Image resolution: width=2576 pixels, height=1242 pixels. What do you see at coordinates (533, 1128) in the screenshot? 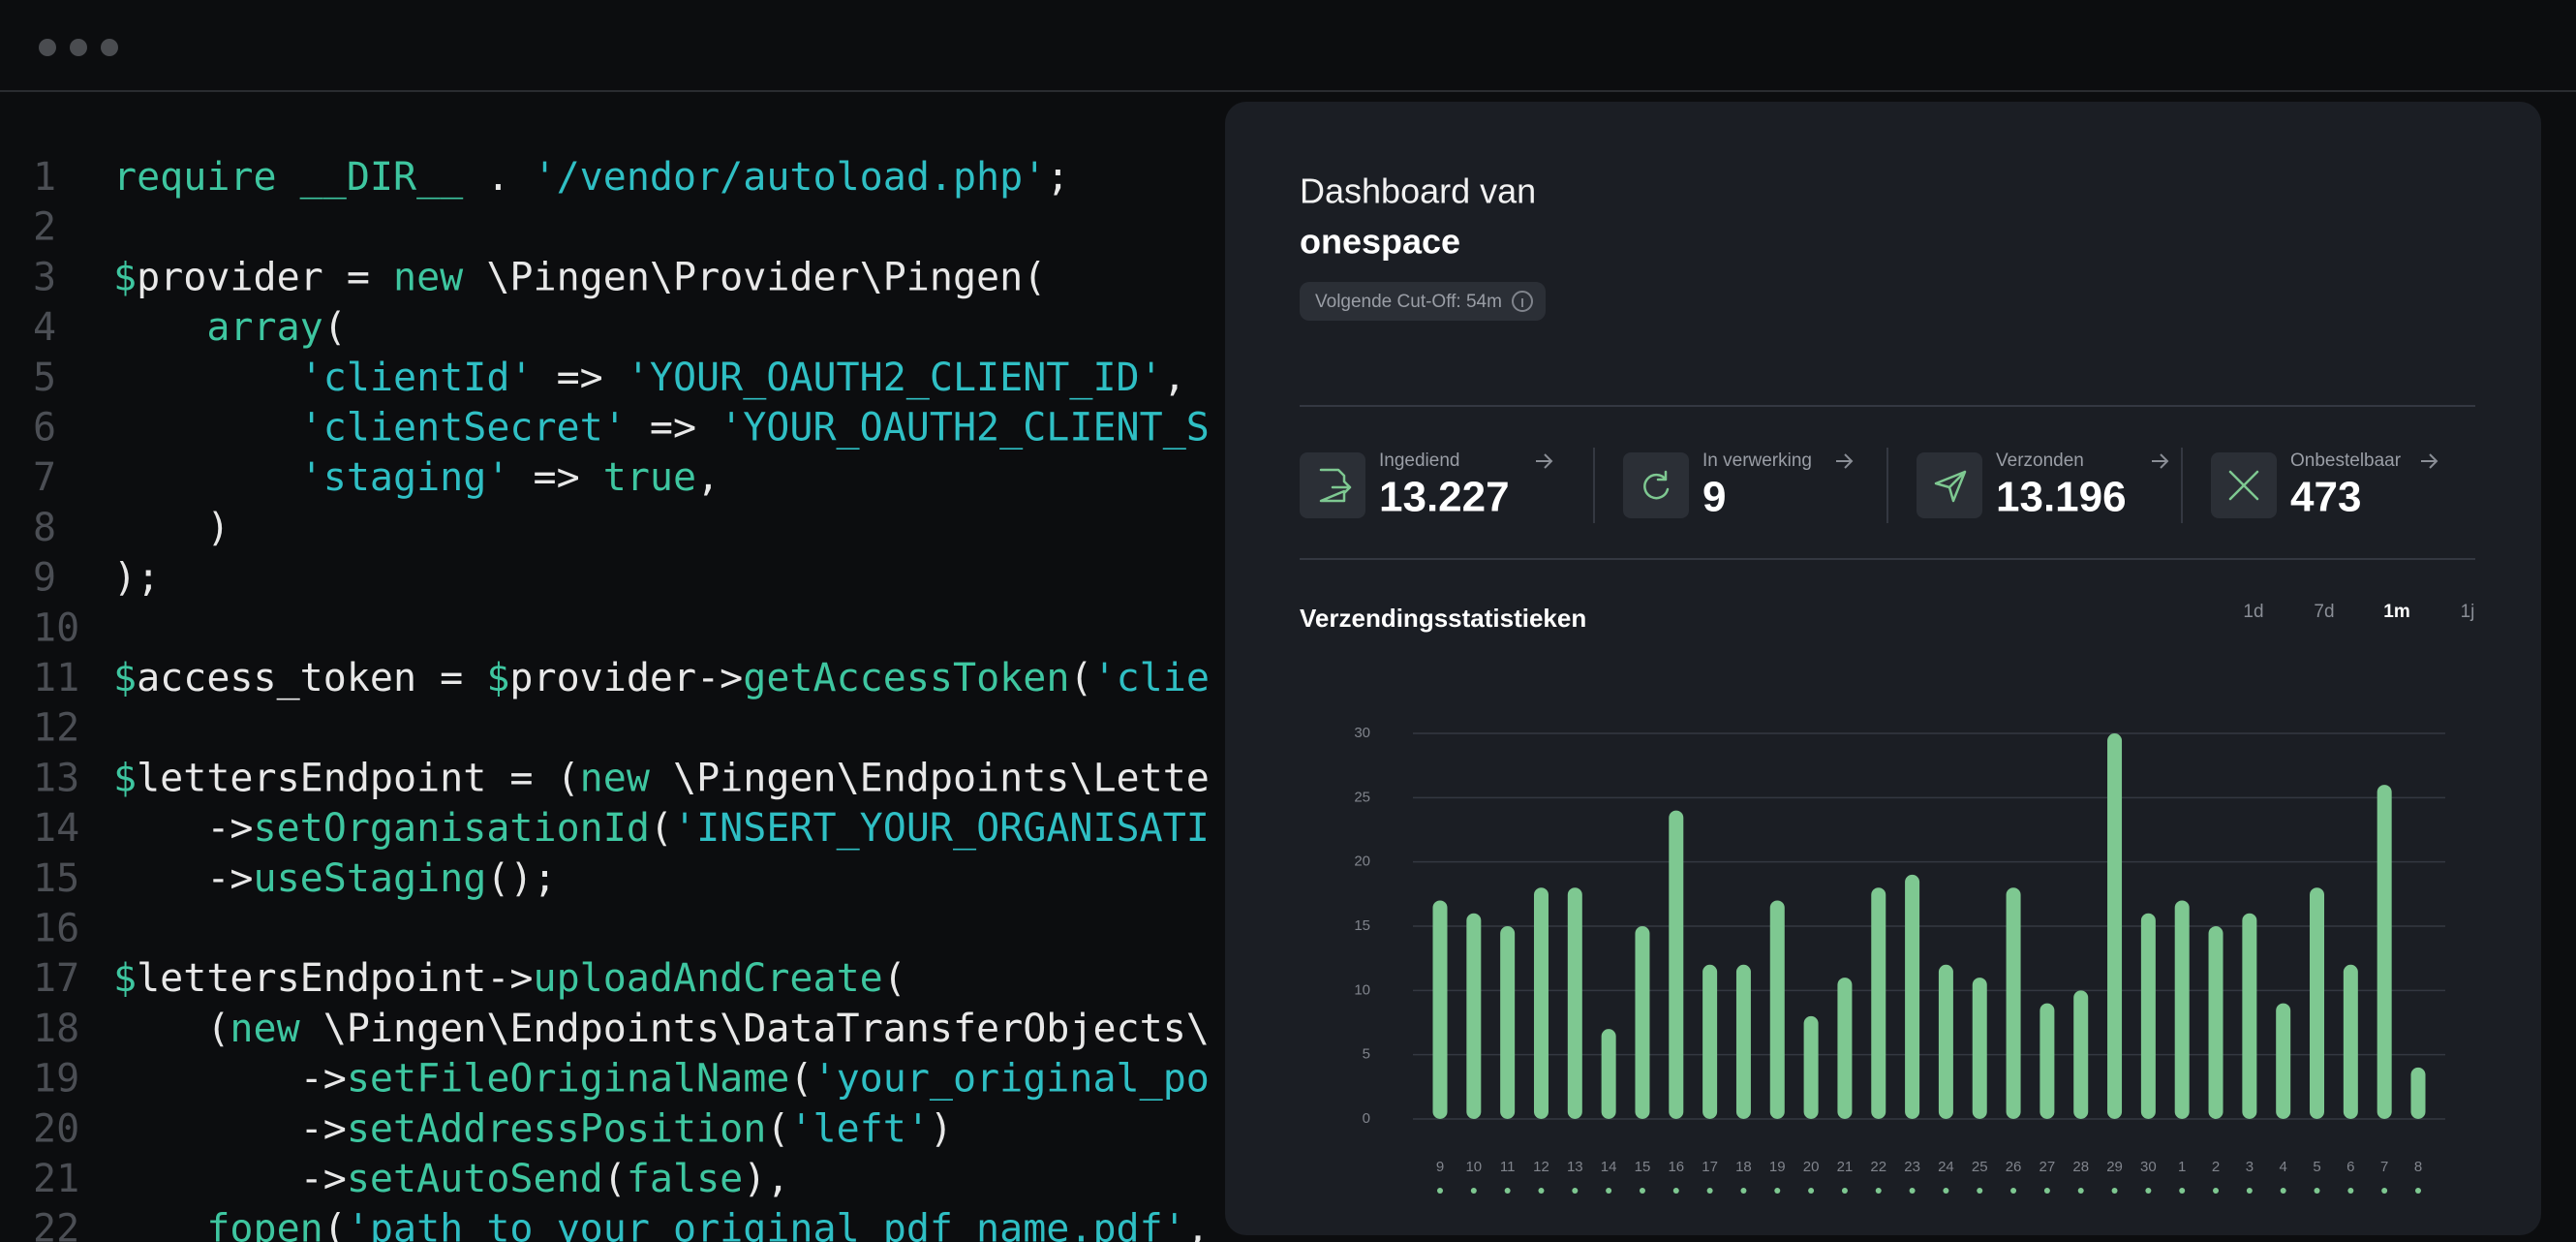
I see `code-line: ->setAddressPosition('left')` at bounding box center [533, 1128].